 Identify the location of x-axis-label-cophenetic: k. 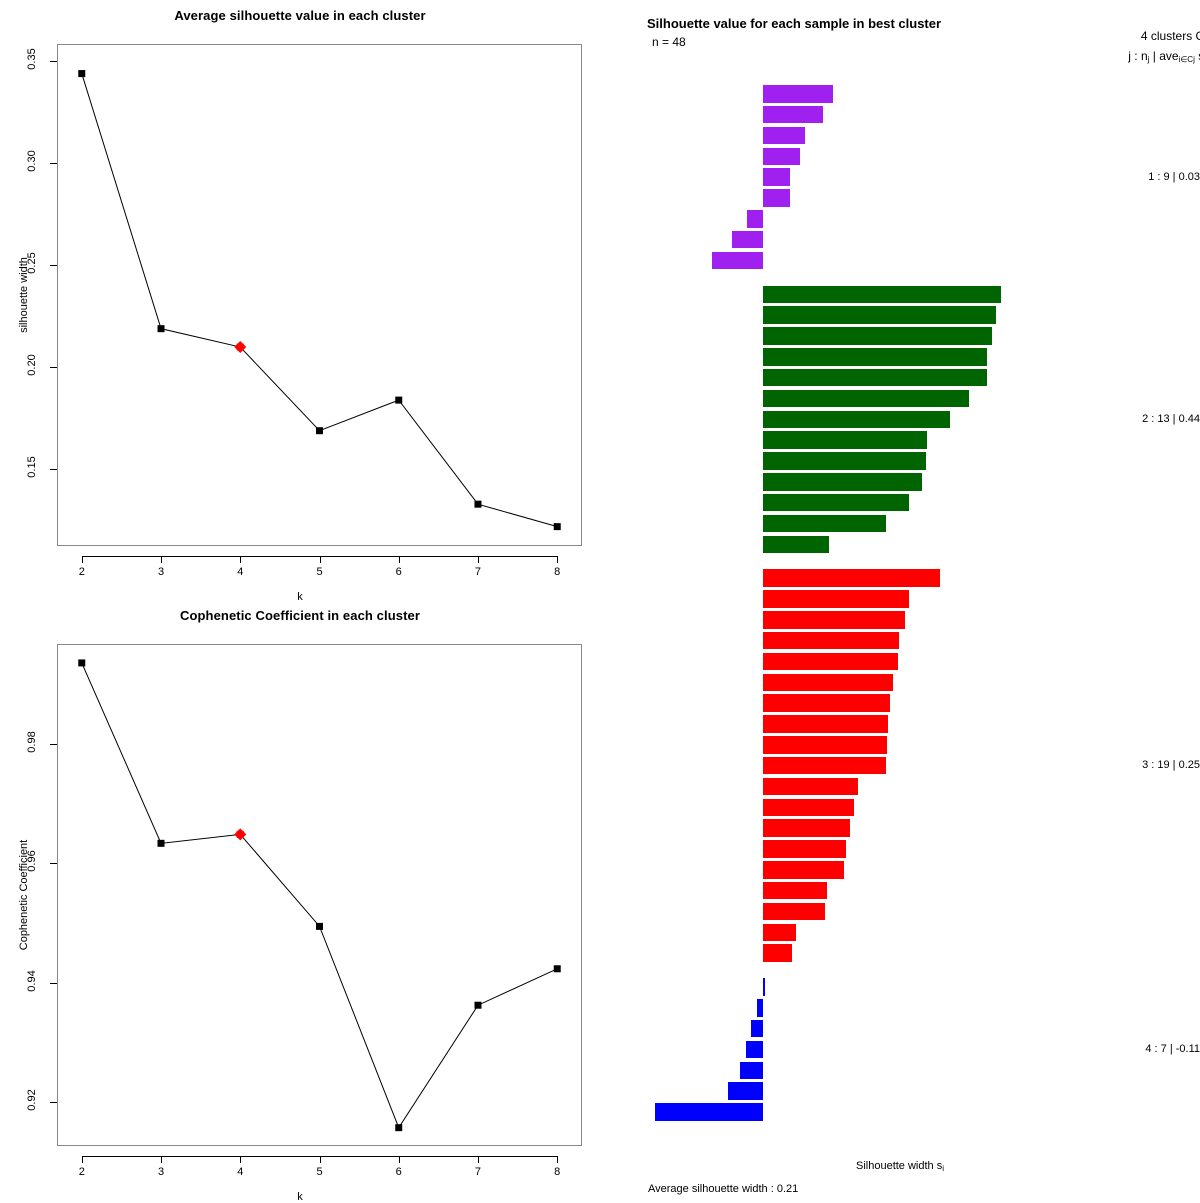
(300, 1197).